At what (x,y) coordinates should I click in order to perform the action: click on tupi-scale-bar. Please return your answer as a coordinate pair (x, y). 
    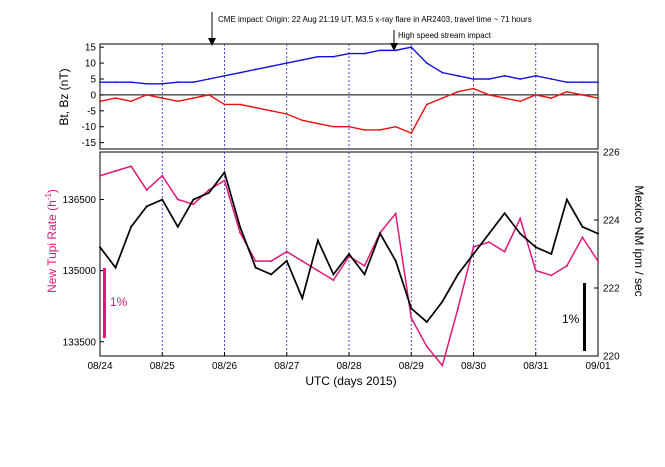
    Looking at the image, I should click on (104, 303).